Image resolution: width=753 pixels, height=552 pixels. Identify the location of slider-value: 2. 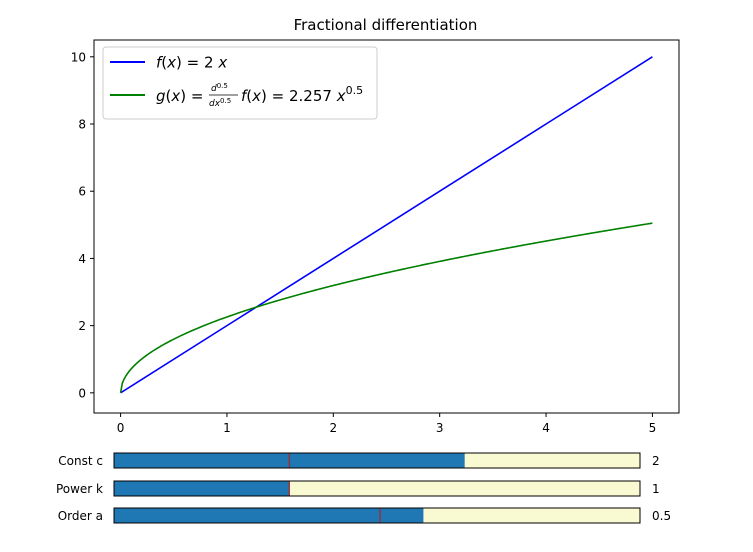
(656, 461).